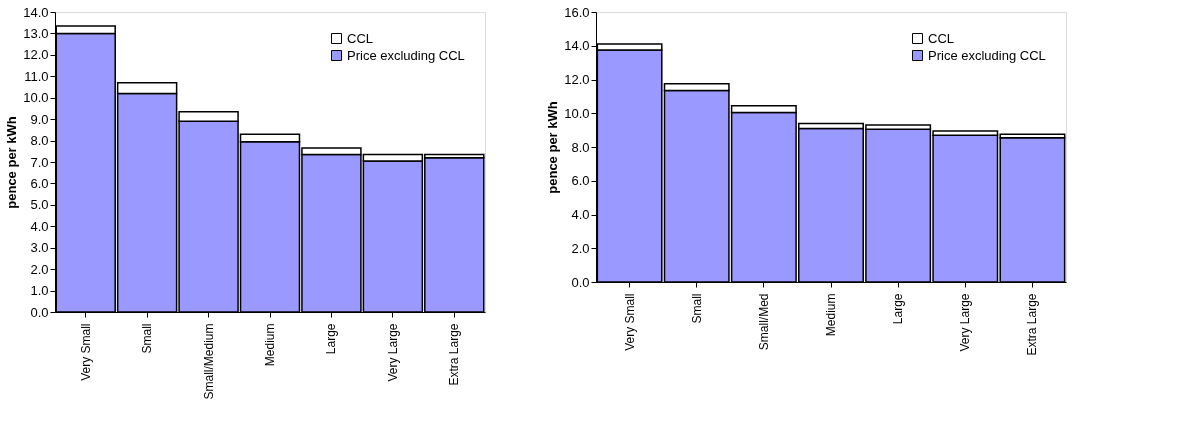 This screenshot has height=443, width=1188. Describe the element at coordinates (36, 33) in the screenshot. I see `y-tick-label: 13.0` at that location.